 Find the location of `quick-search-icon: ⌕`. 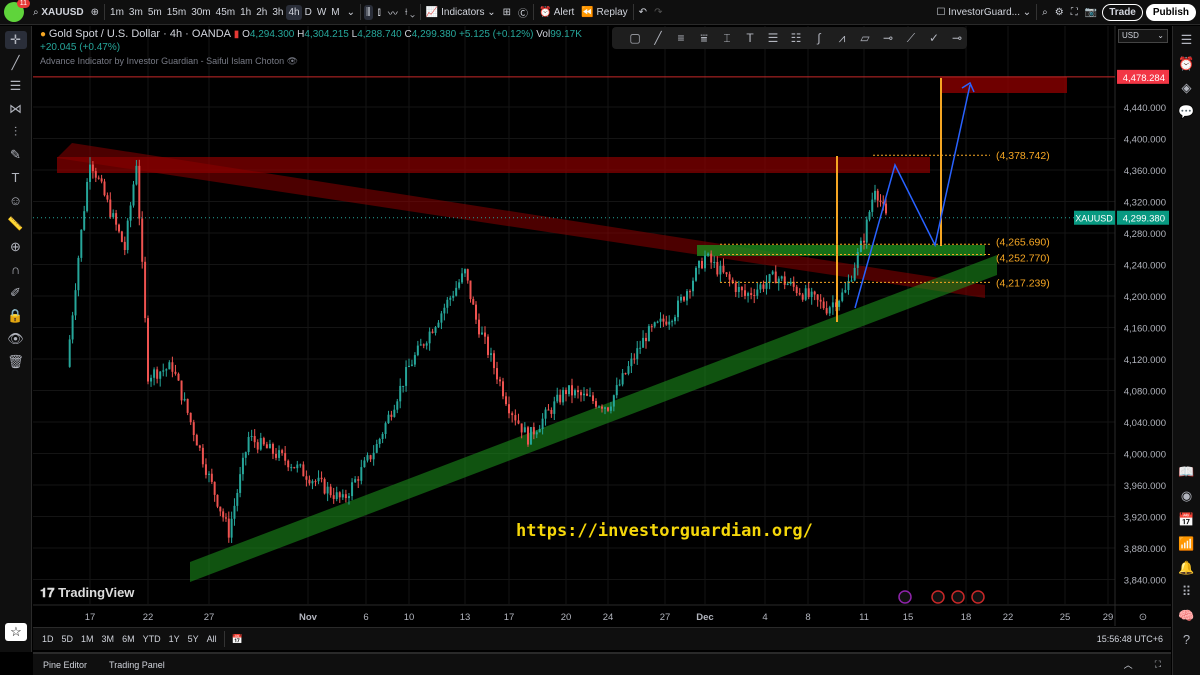

quick-search-icon: ⌕ is located at coordinates (1045, 12).